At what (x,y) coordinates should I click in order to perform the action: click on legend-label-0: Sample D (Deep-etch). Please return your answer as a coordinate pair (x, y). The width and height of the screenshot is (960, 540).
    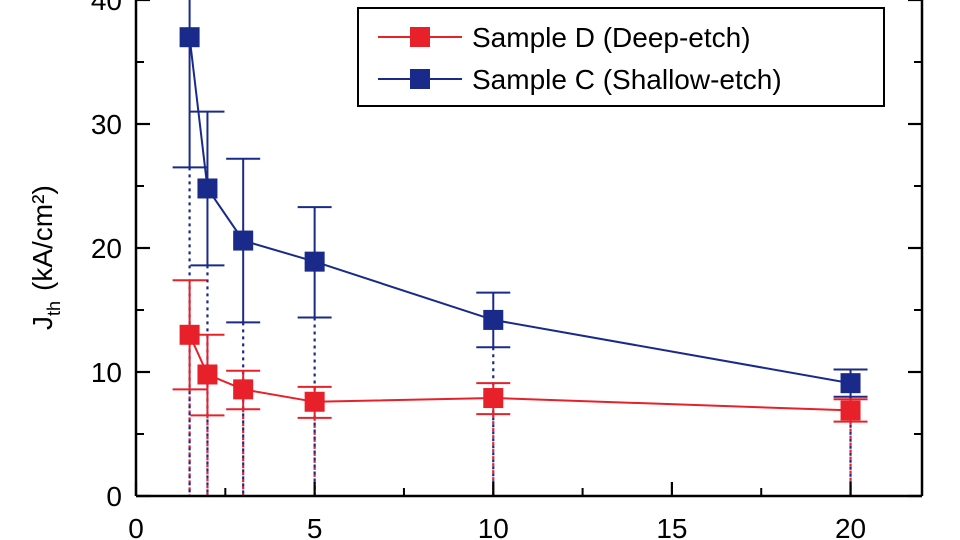
    Looking at the image, I should click on (611, 37).